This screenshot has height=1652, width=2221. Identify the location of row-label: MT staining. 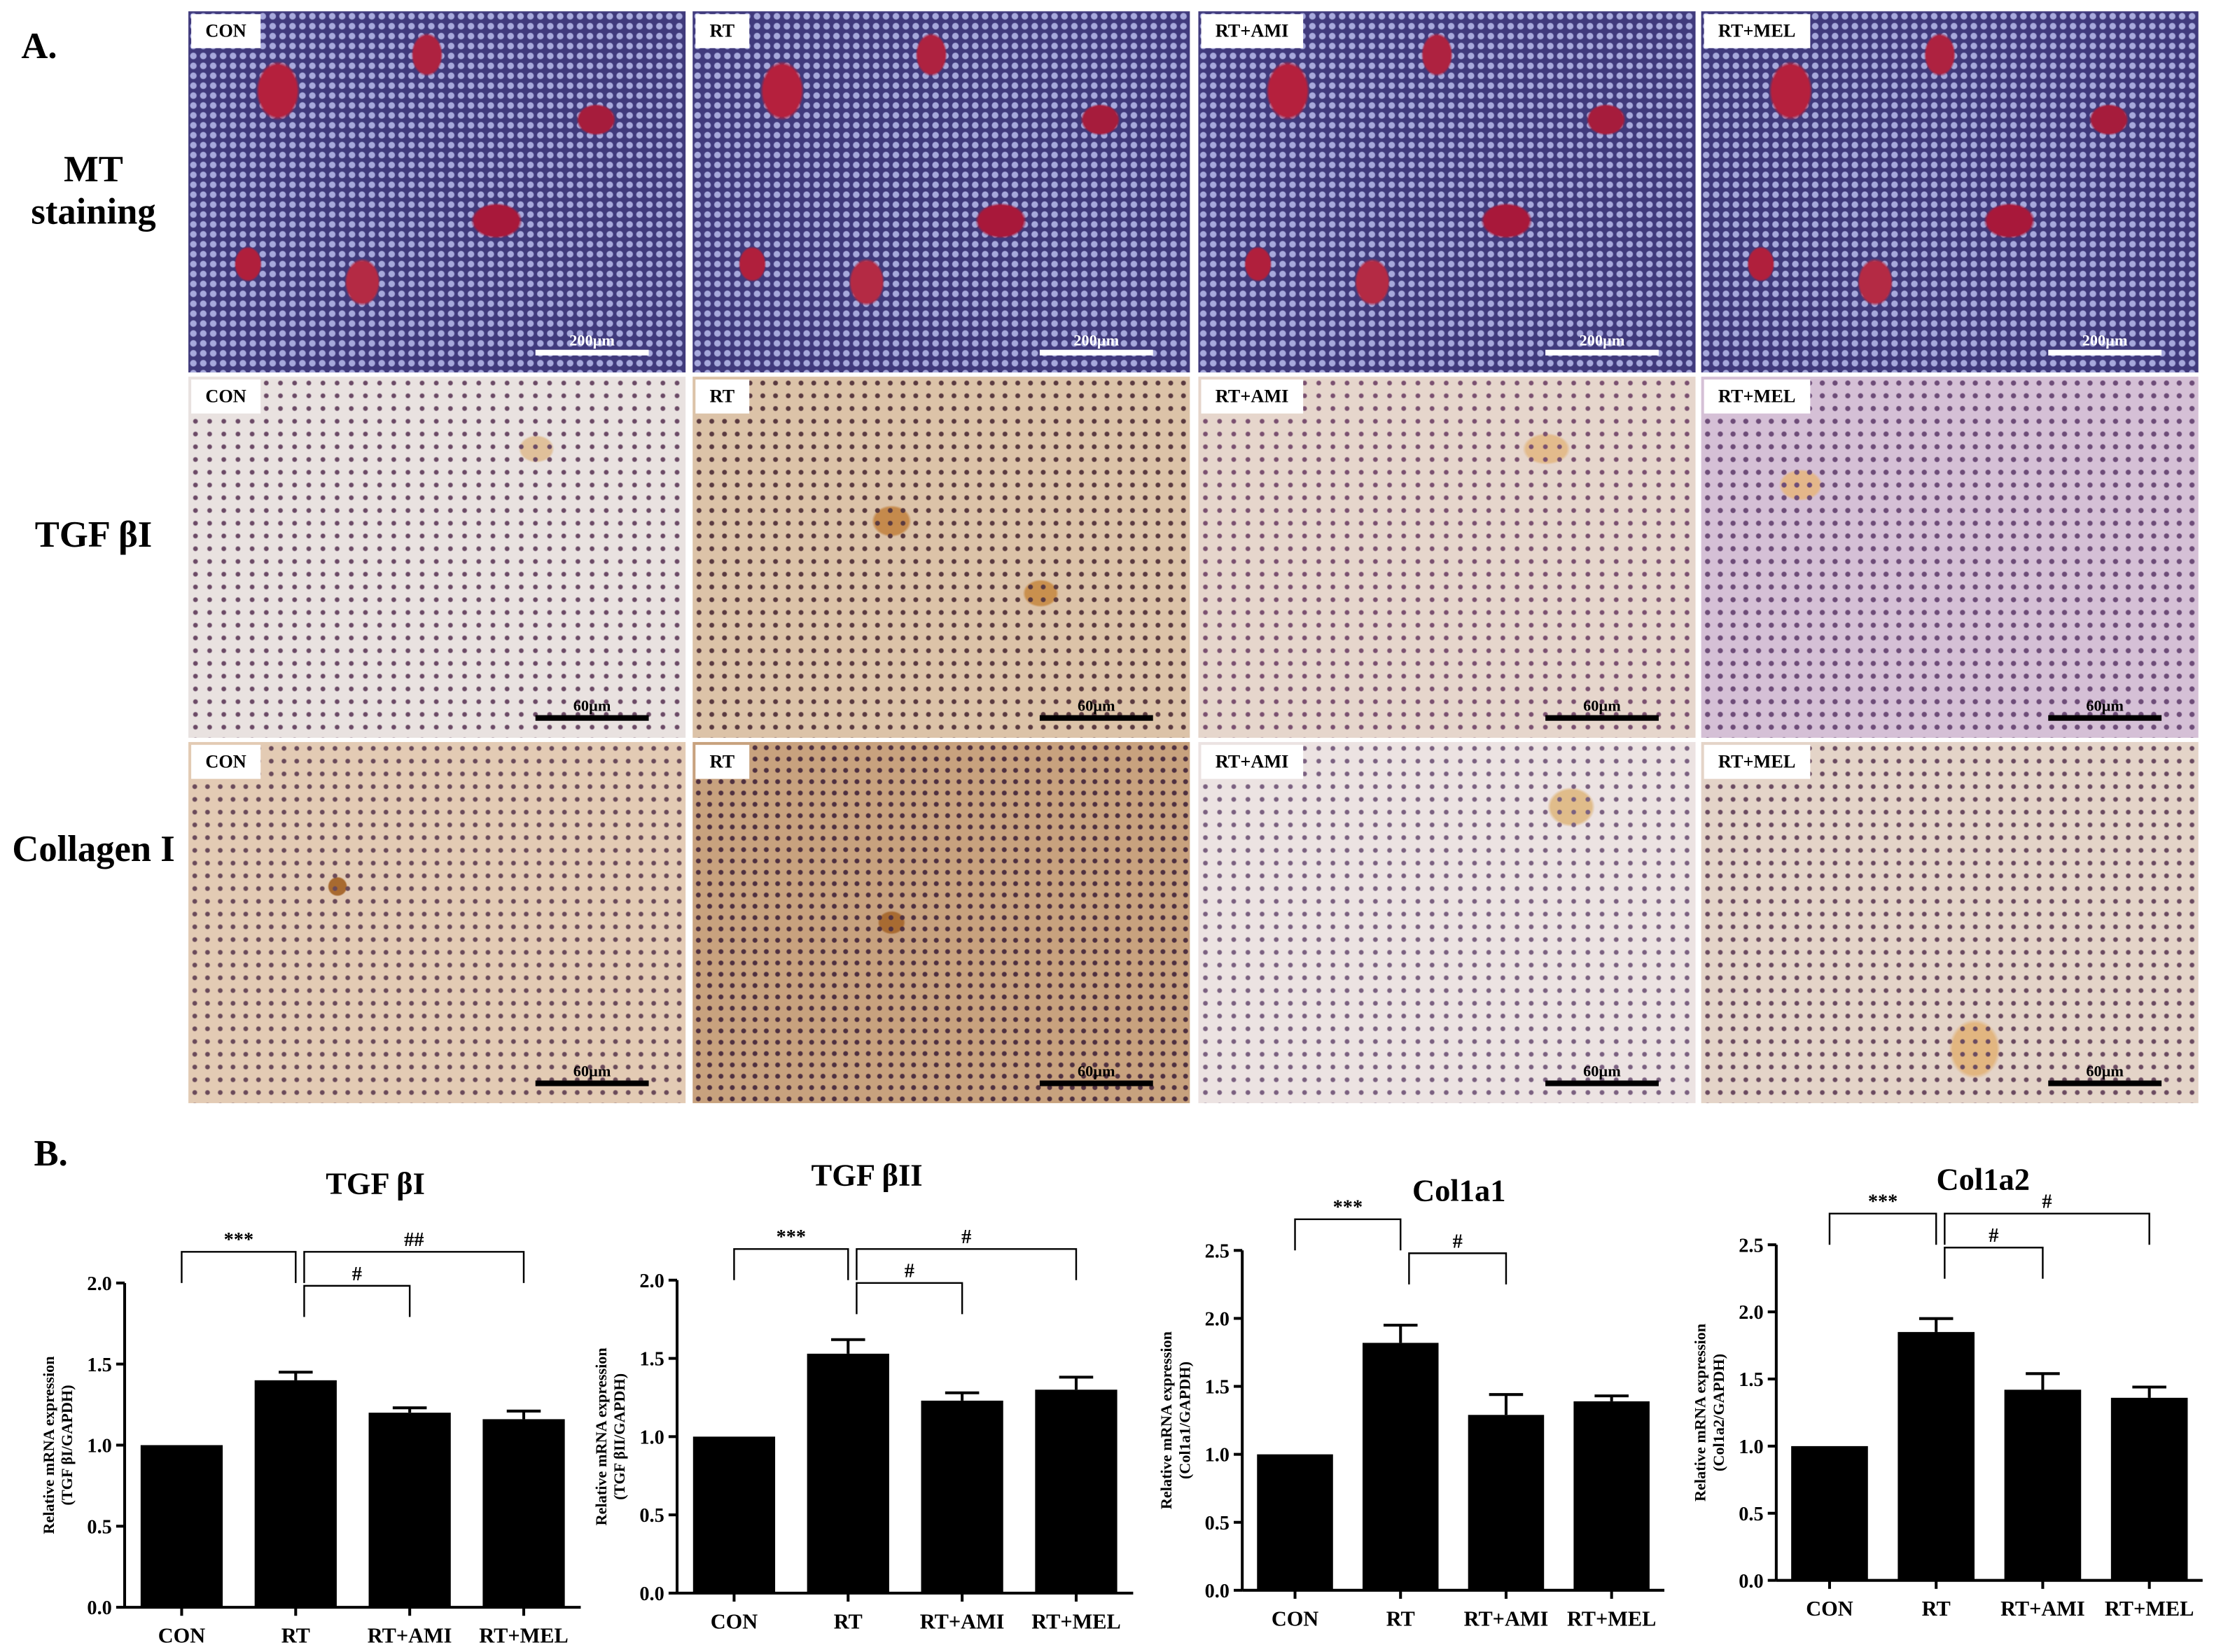
(93, 190).